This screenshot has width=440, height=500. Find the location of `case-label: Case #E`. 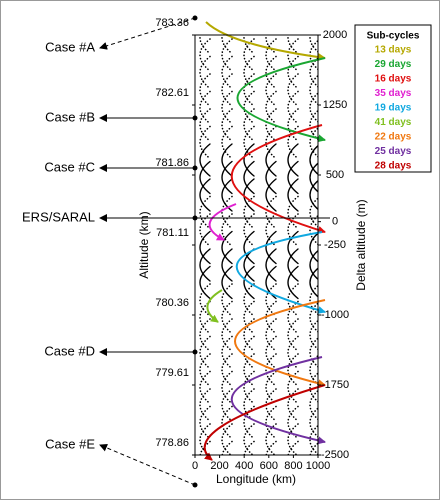

case-label: Case #E is located at coordinates (70, 443).